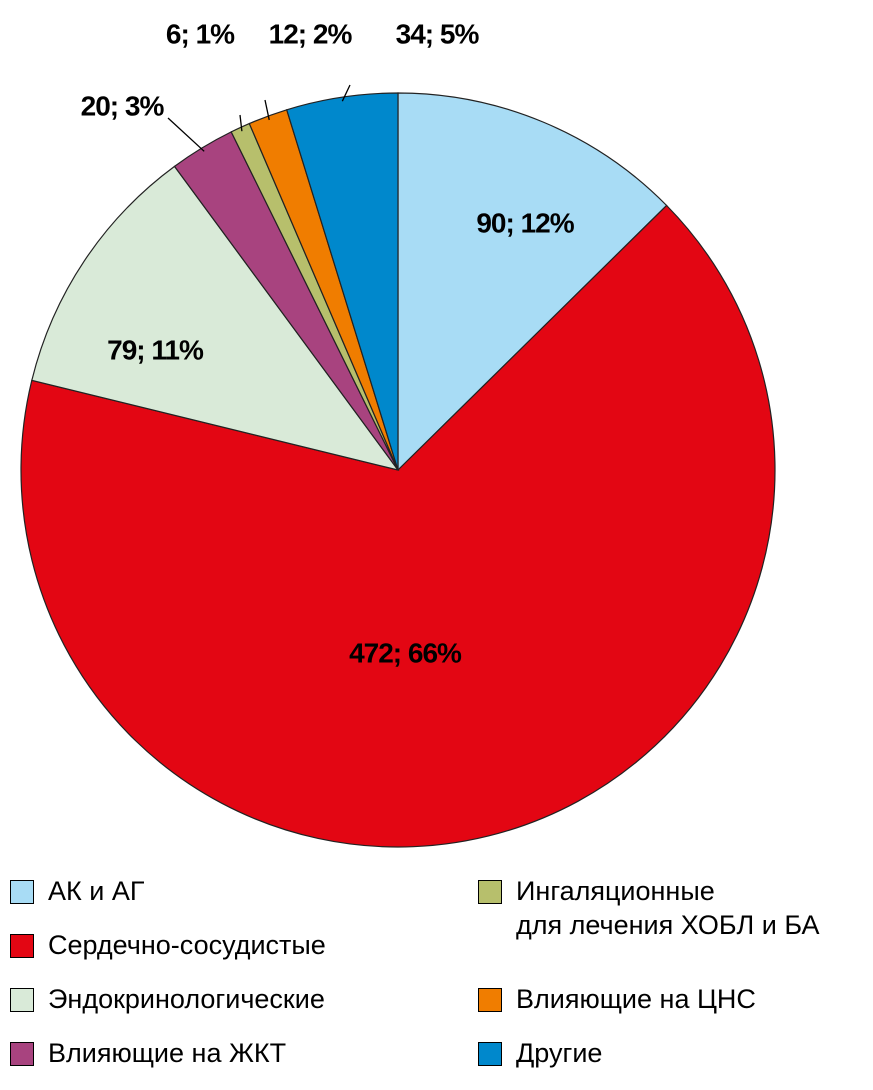 This screenshot has width=873, height=1090. What do you see at coordinates (636, 999) in the screenshot?
I see `legend-label: Влияющие на ЦНС` at bounding box center [636, 999].